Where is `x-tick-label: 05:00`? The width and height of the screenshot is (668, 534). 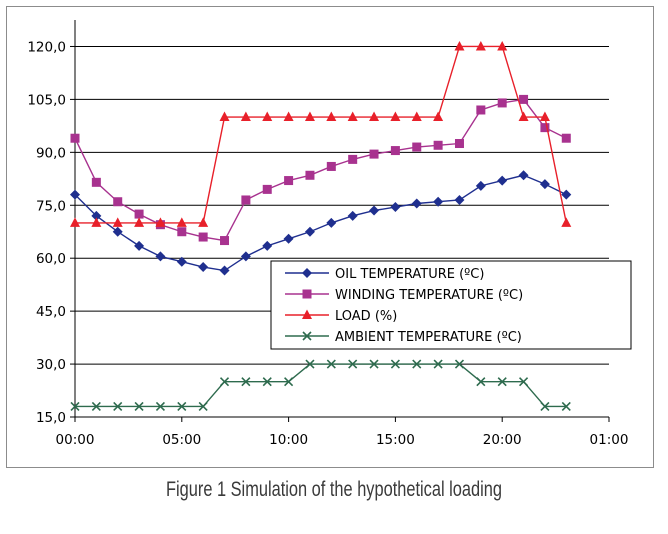
x-tick-label: 05:00 is located at coordinates (181, 440).